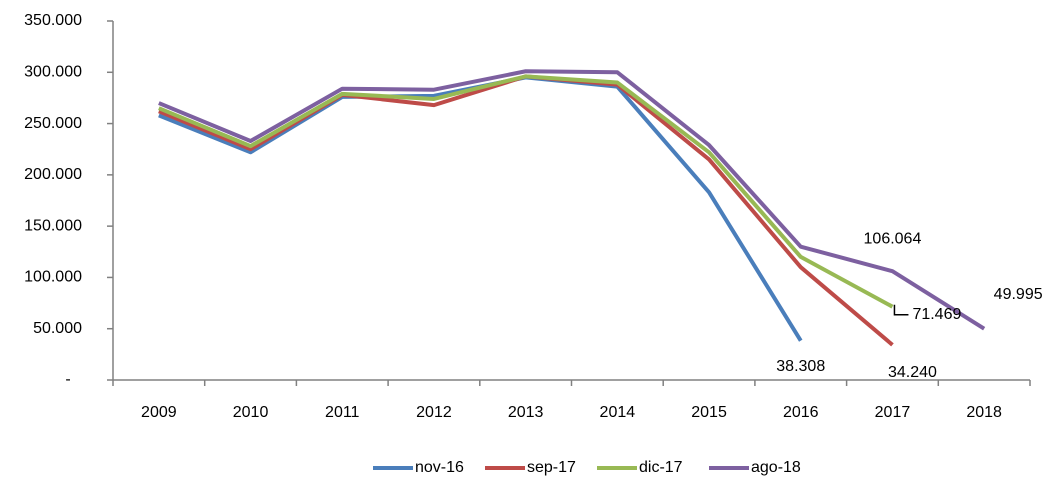 This screenshot has height=488, width=1054. I want to click on y-tick-label: -, so click(67, 379).